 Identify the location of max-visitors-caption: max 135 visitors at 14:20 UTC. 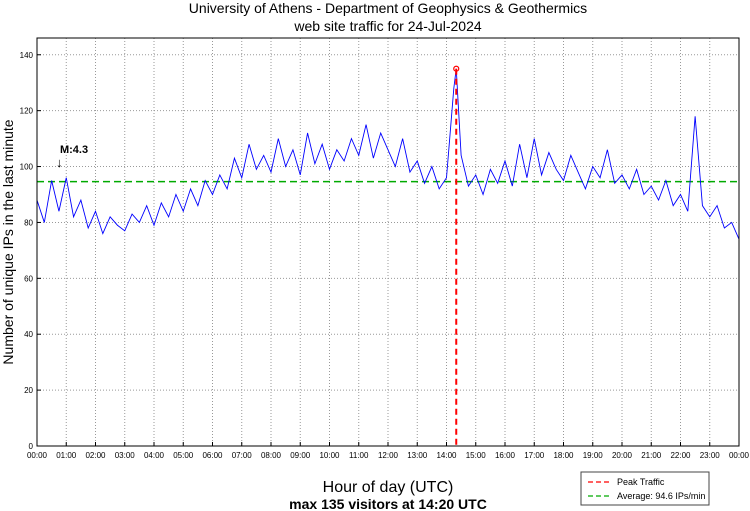
(388, 503).